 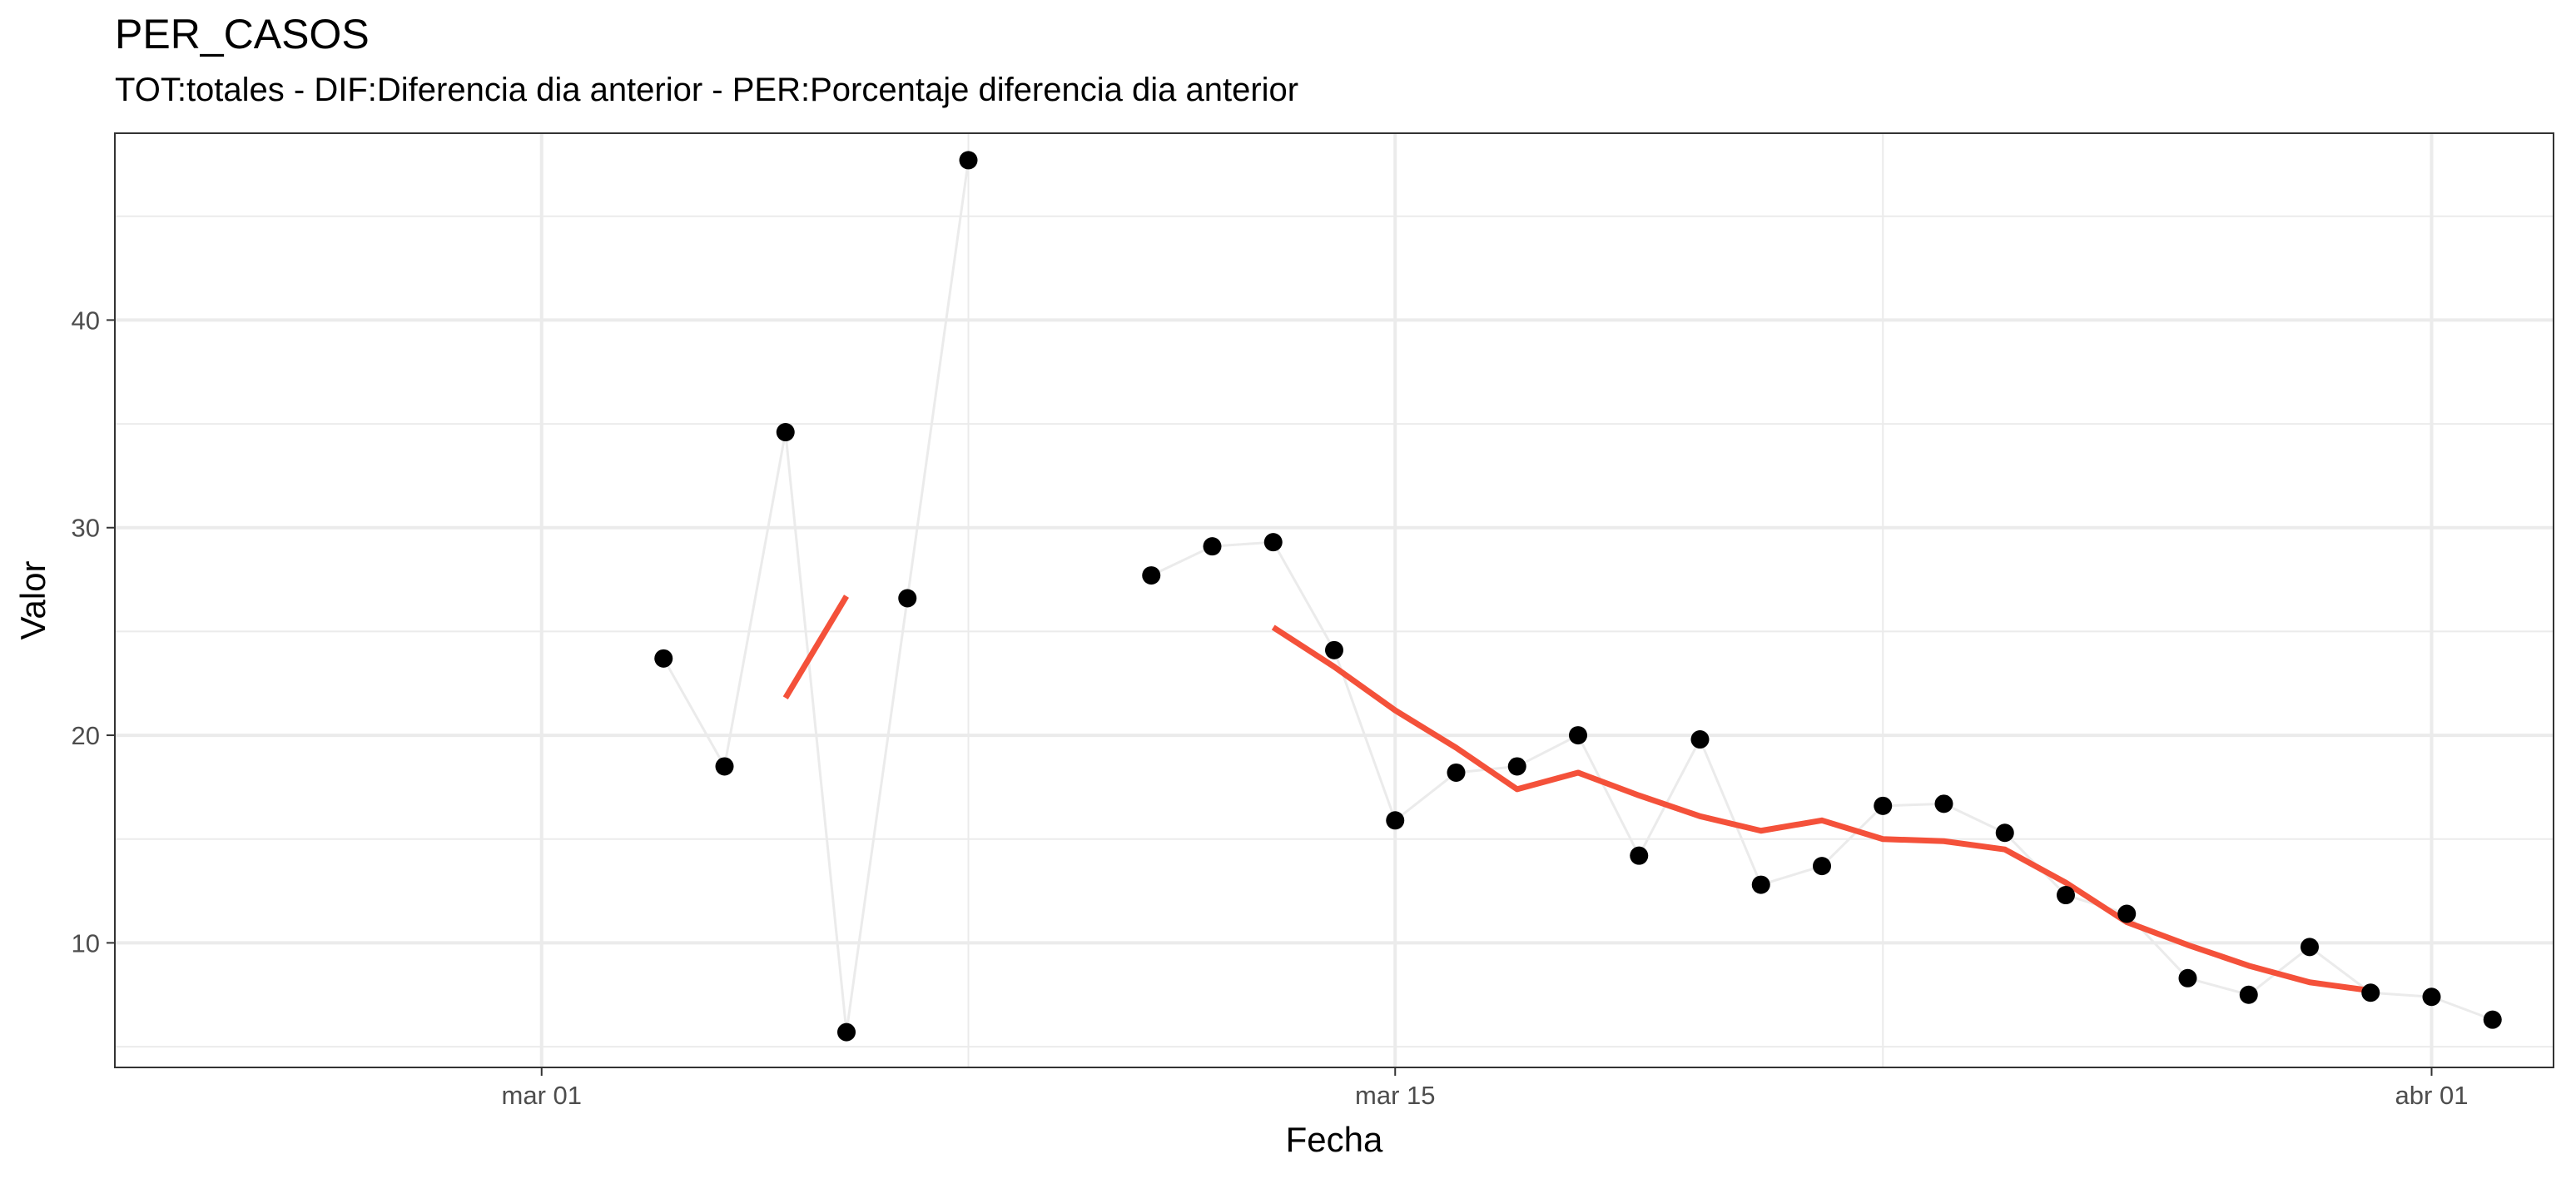 I want to click on y-tick-label: 30, so click(x=86, y=528).